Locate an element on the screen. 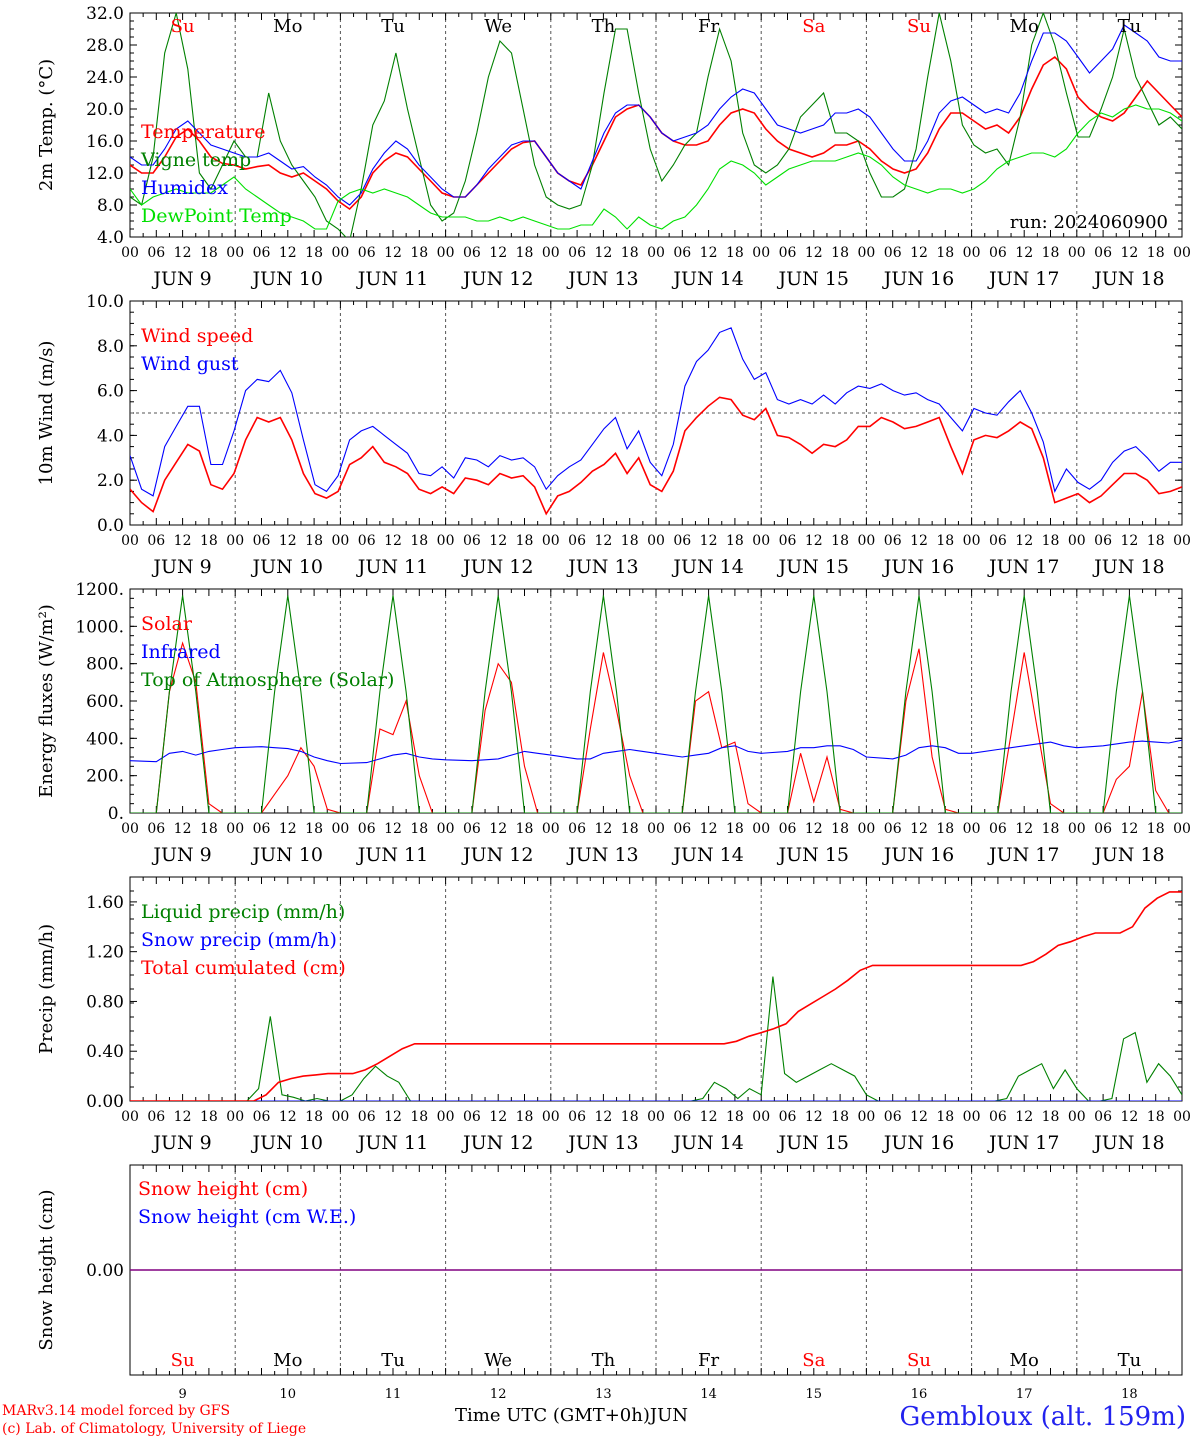 The image size is (1194, 1440). y-tick-label: 6.0 is located at coordinates (110, 392).